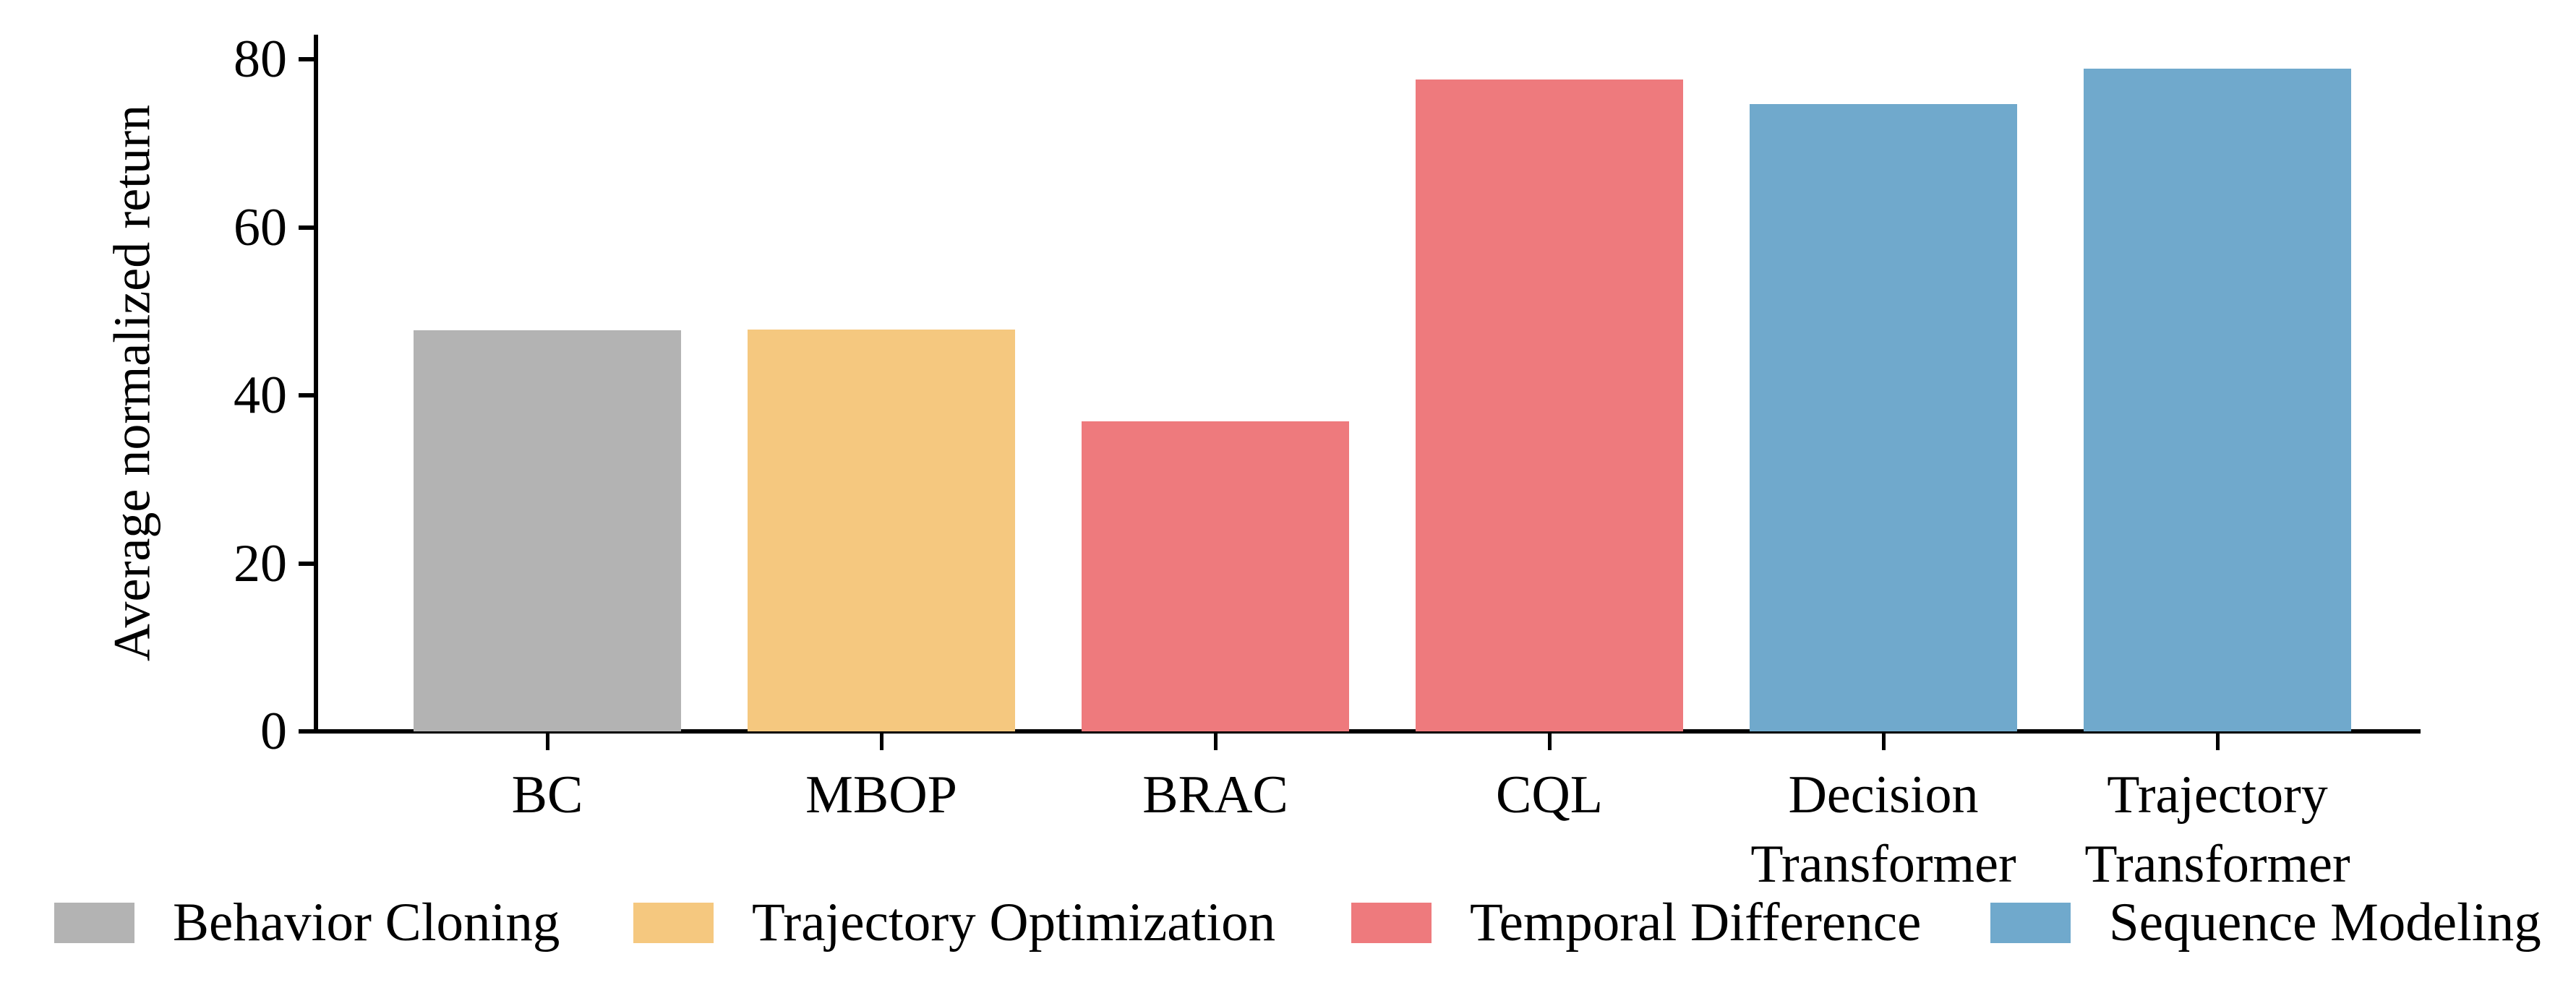  What do you see at coordinates (881, 740) in the screenshot?
I see `x-tick-mark-mbop` at bounding box center [881, 740].